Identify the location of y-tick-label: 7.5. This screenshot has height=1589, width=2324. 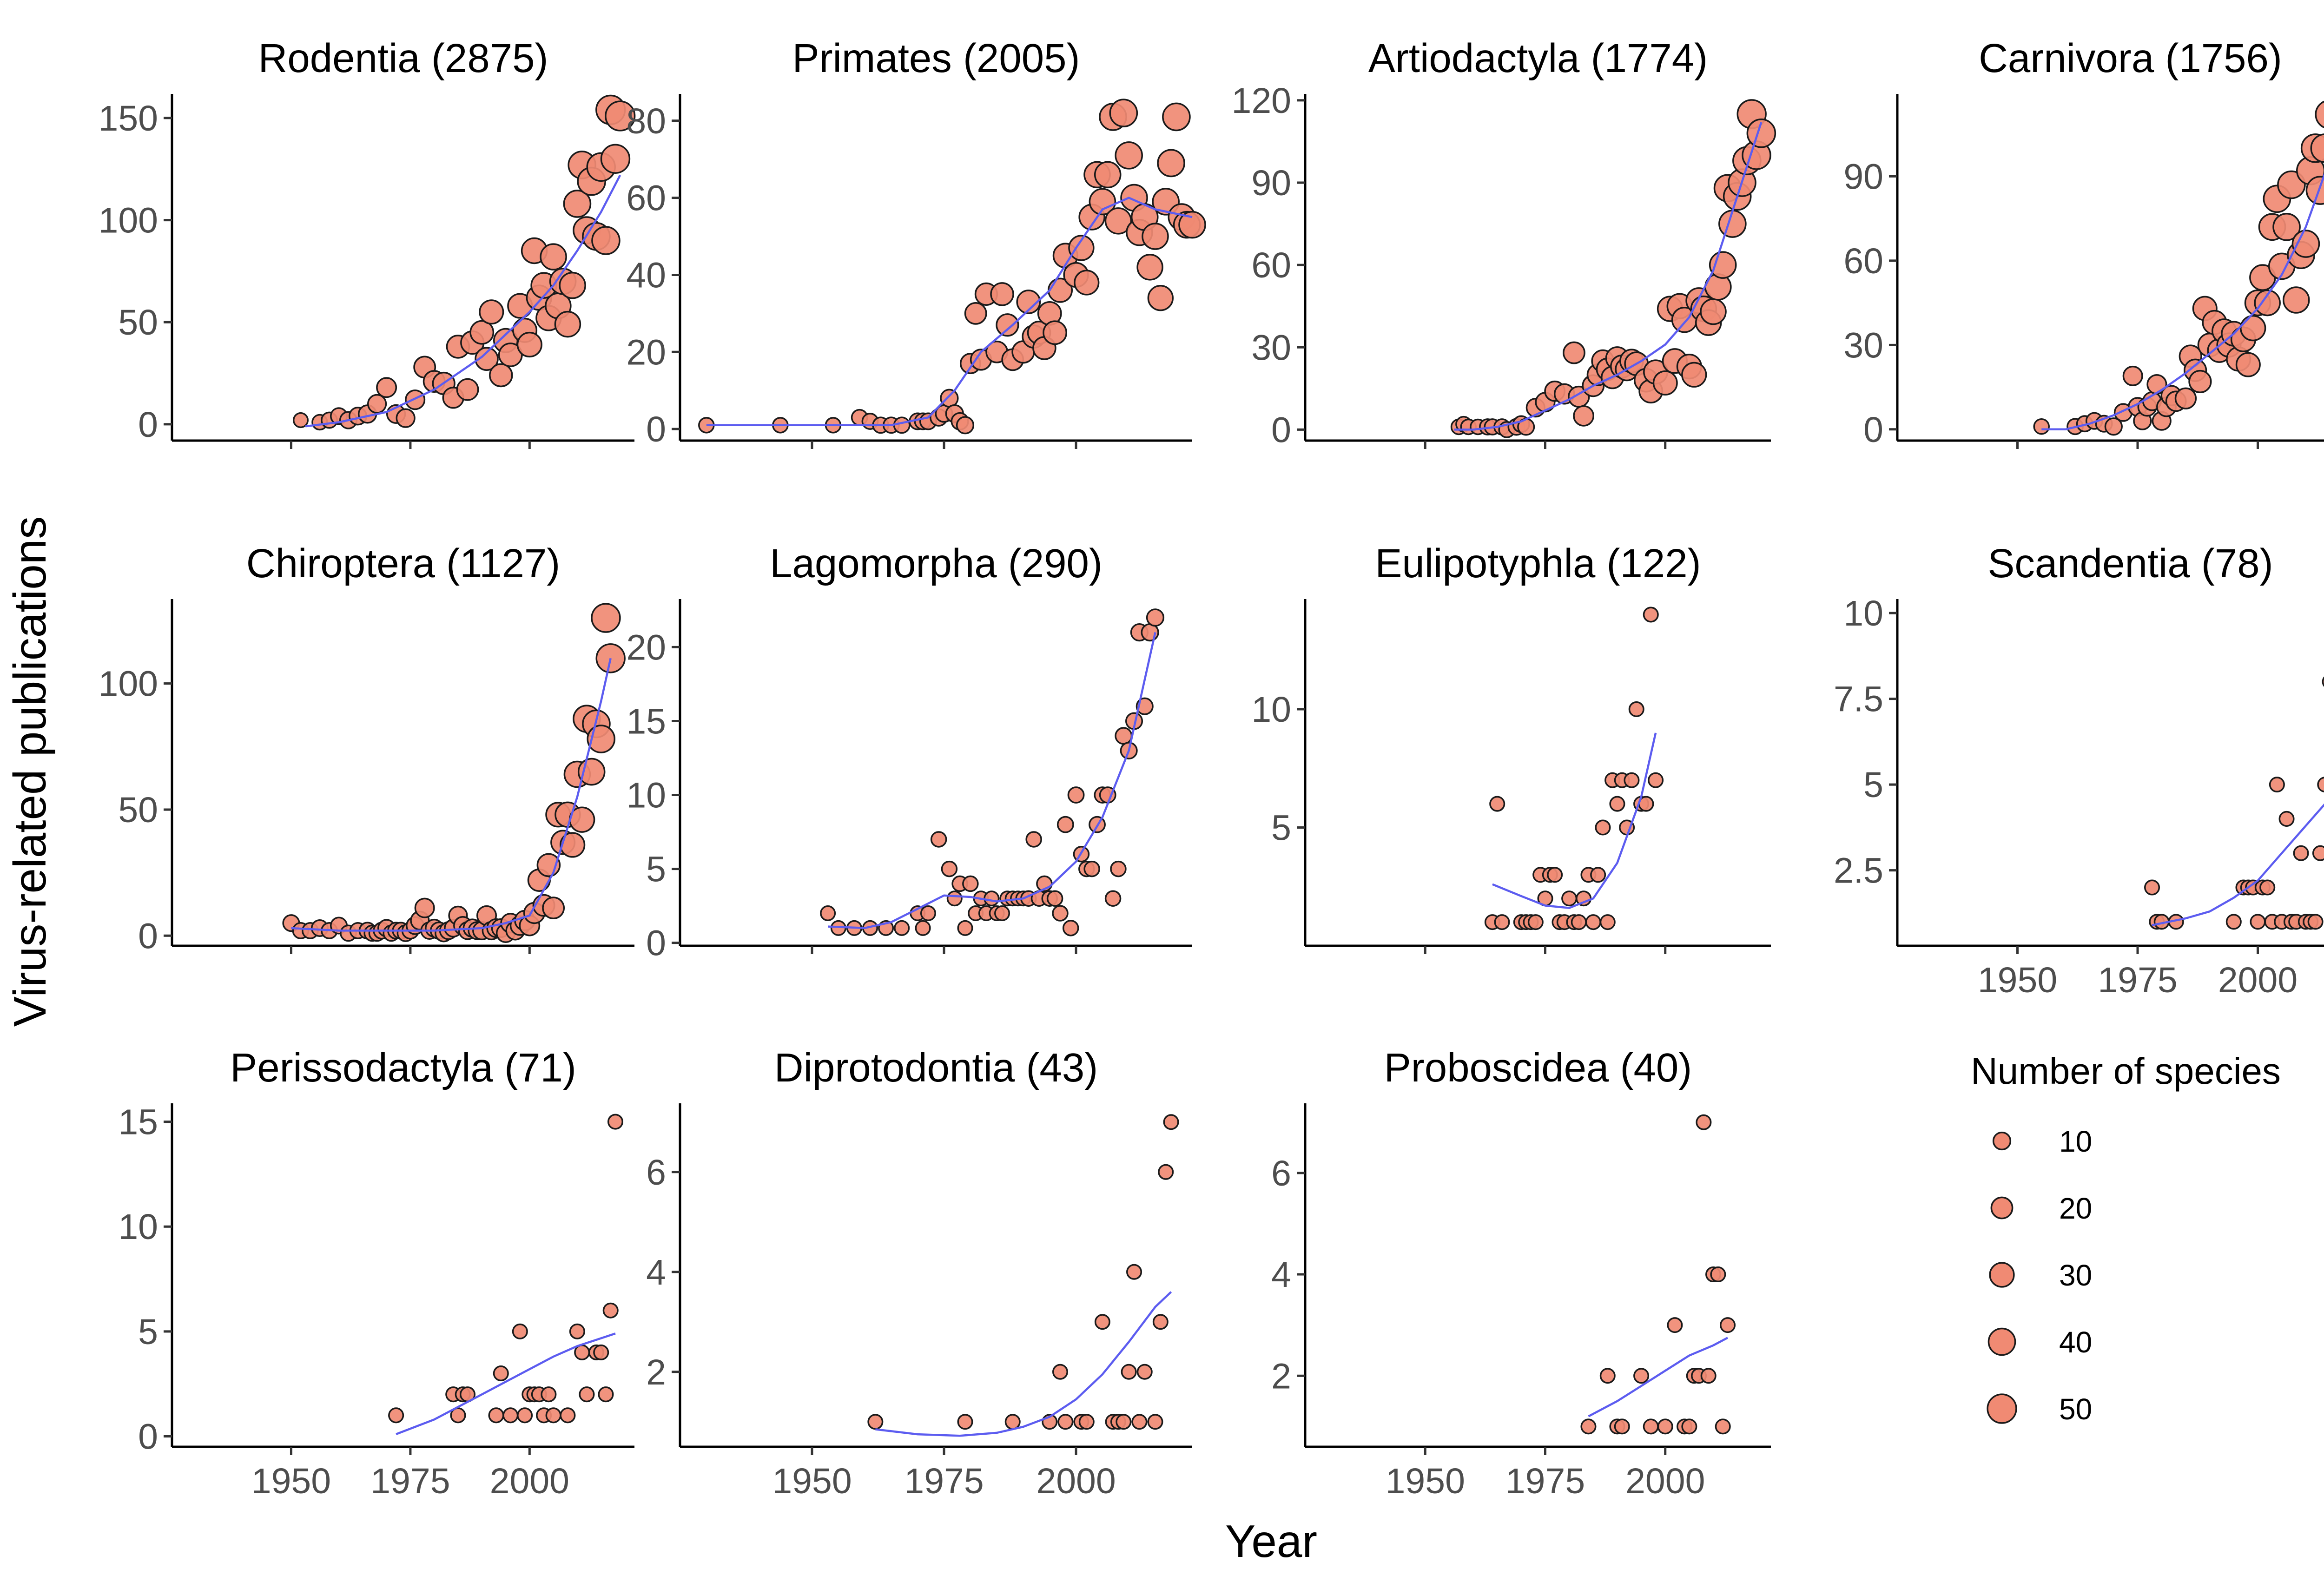
(1858, 699).